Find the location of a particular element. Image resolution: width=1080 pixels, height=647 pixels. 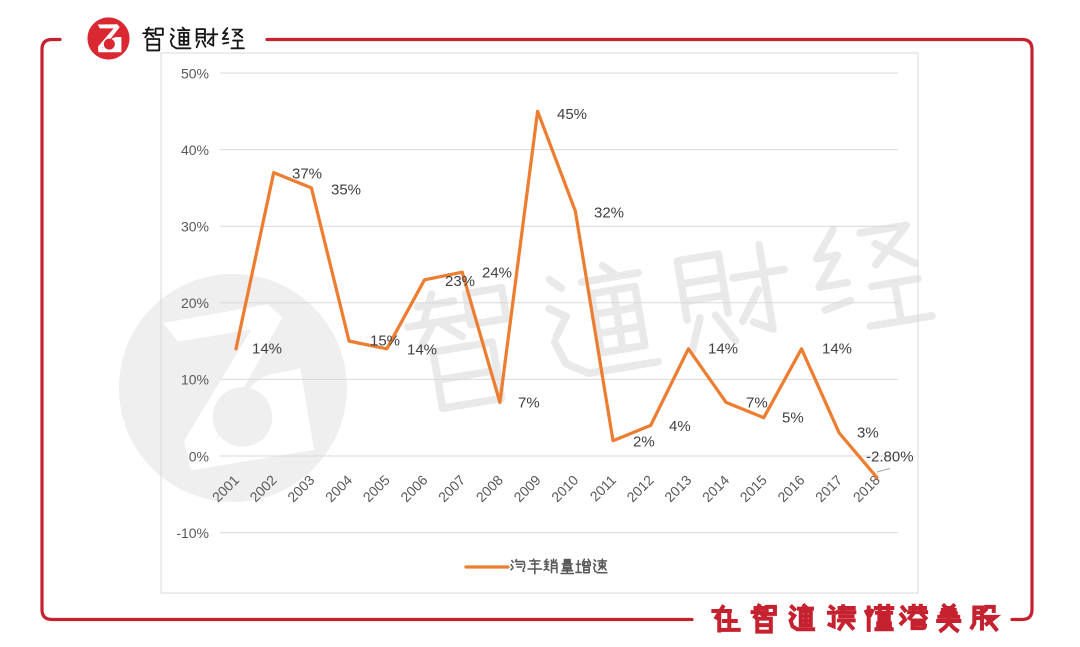

svg-text: -10% is located at coordinates (192, 533).